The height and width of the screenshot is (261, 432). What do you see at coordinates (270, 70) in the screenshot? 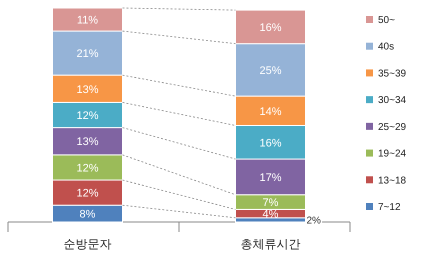
I see `data-label: 25%` at bounding box center [270, 70].